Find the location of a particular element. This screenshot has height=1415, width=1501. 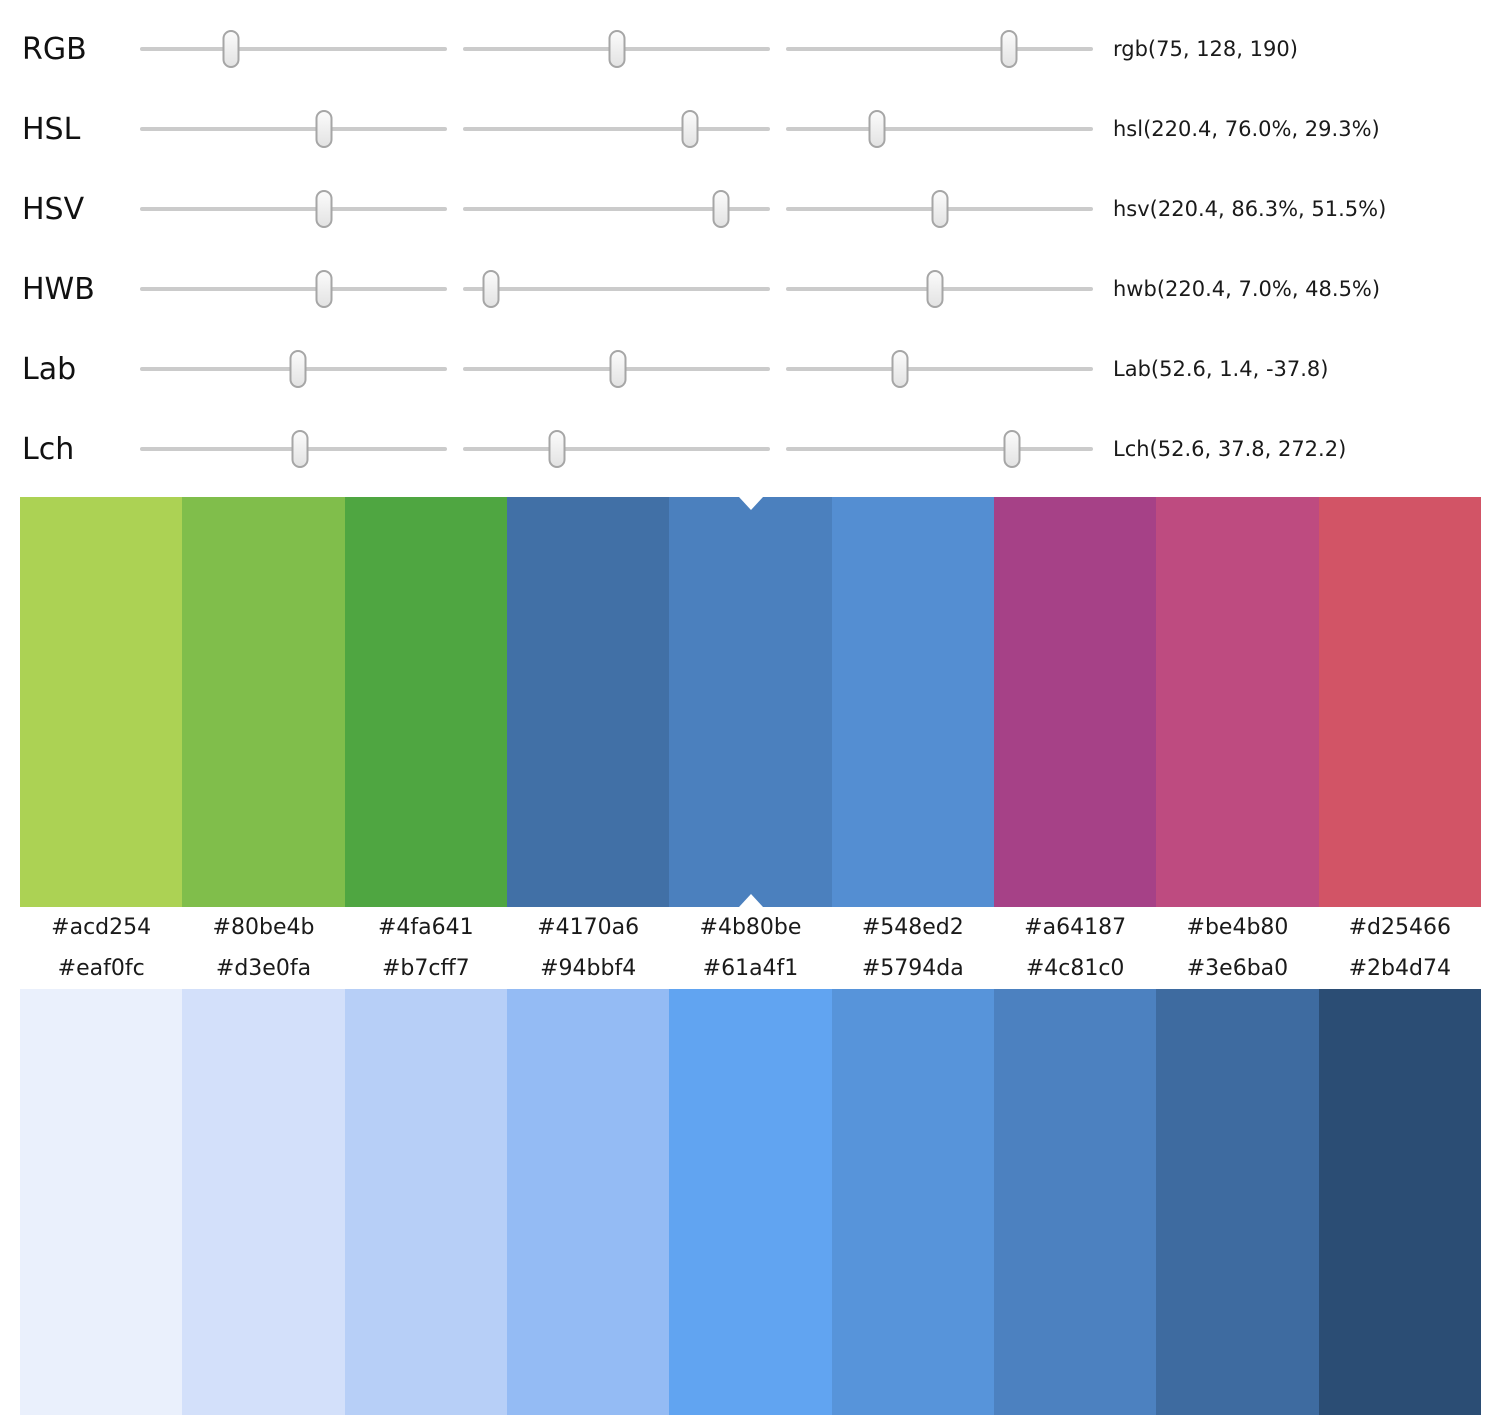

swatch-eaf0fc is located at coordinates (101, 1202).